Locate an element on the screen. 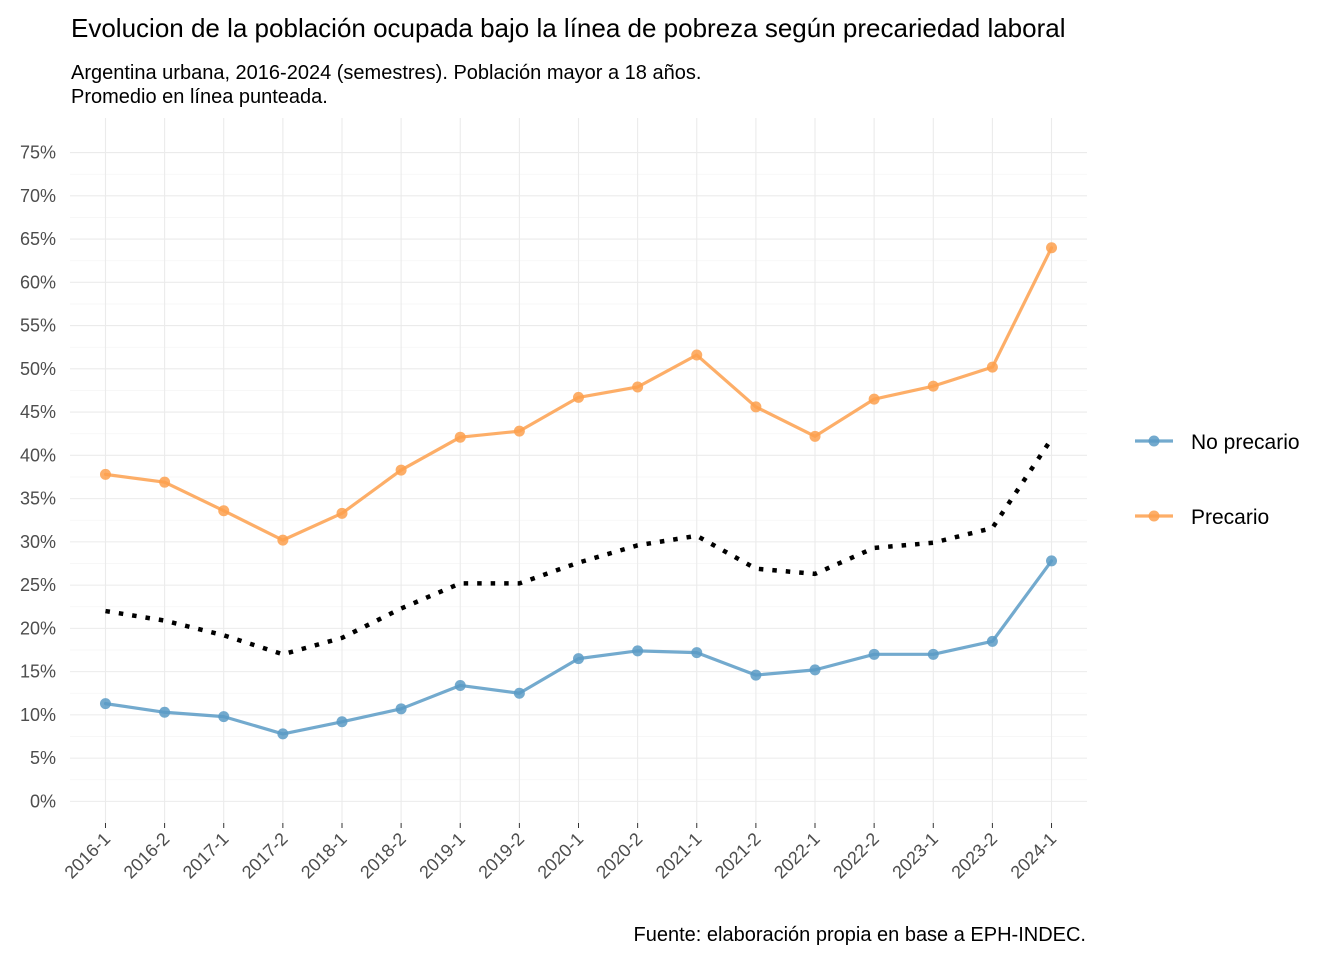 The width and height of the screenshot is (1344, 960). legend: No precario Precario is located at coordinates (1217, 480).